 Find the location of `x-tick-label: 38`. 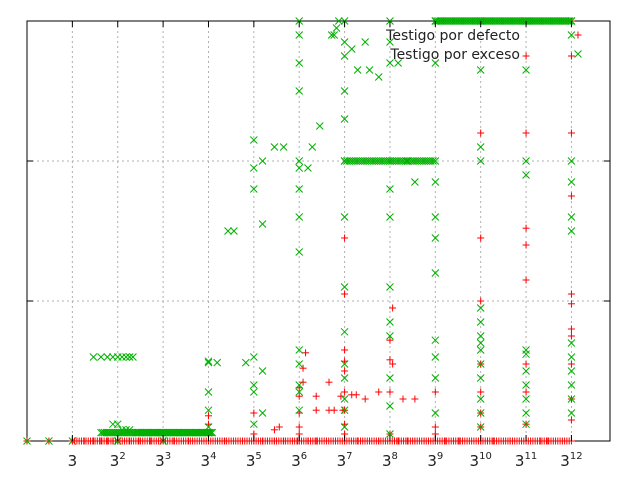

x-tick-label: 38 is located at coordinates (390, 460).